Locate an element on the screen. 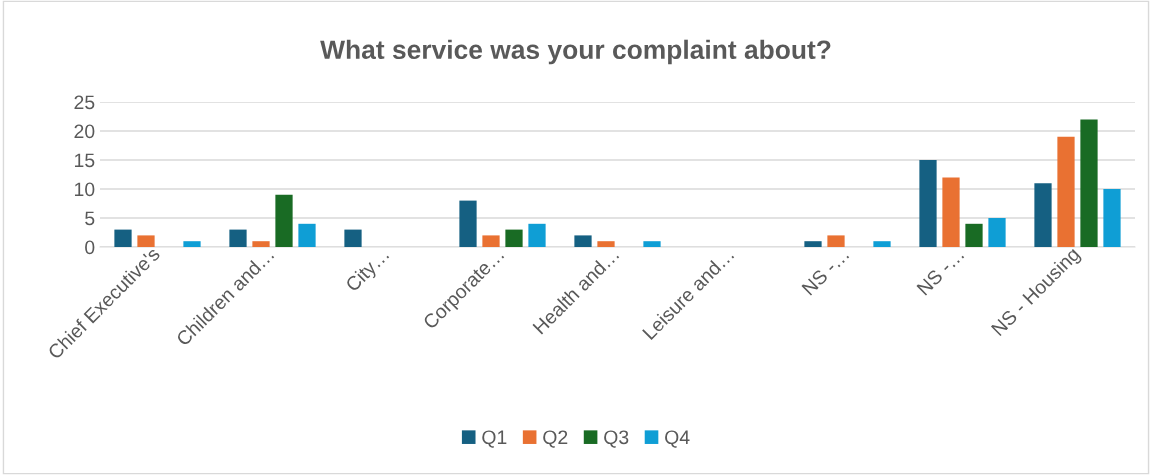 This screenshot has width=1152, height=475. legend-label: Q3 is located at coordinates (616, 439).